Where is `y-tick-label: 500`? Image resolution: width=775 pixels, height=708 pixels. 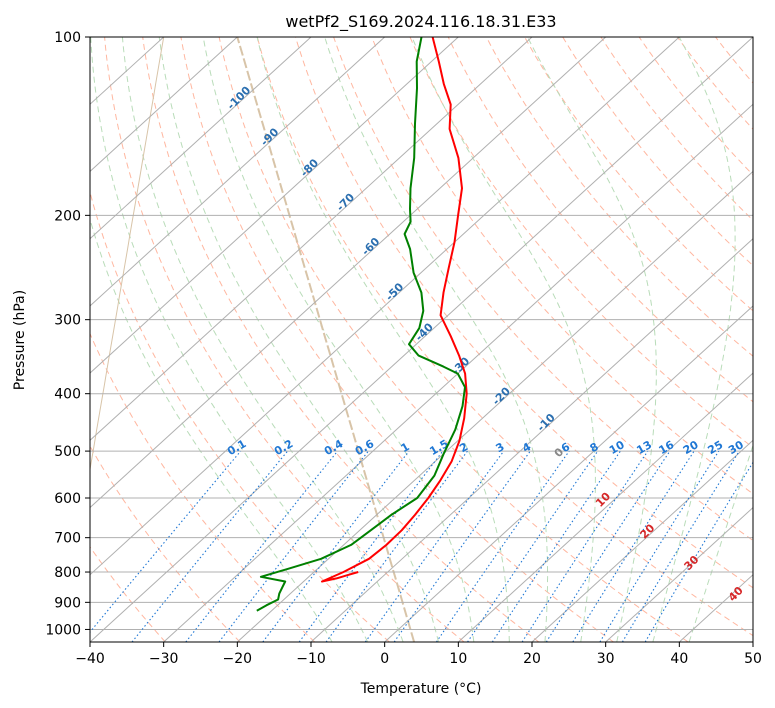 y-tick-label: 500 is located at coordinates (67, 452).